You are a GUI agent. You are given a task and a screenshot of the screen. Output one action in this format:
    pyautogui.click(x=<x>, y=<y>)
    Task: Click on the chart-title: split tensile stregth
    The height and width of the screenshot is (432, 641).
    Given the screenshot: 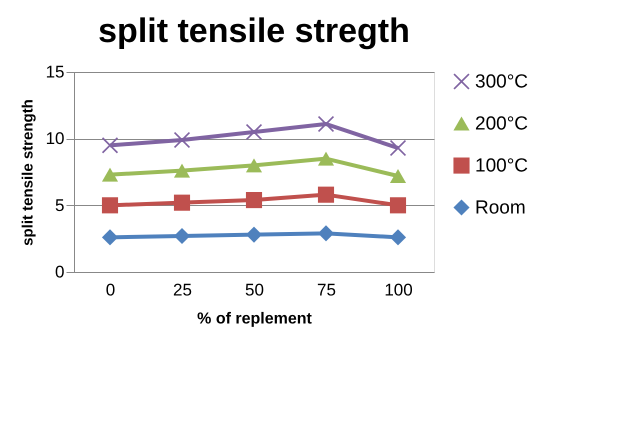 What is the action you would take?
    pyautogui.click(x=254, y=31)
    